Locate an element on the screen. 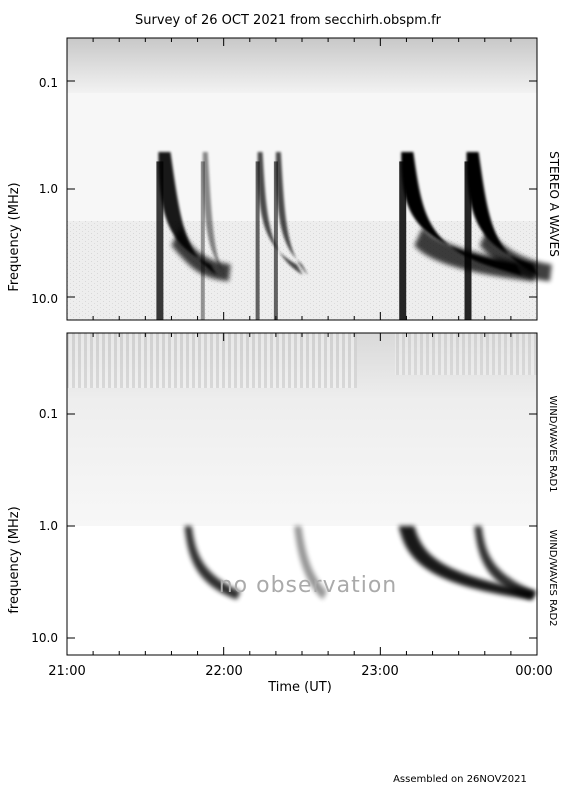  stereo-tick-label-10.0: 10.0 is located at coordinates (44, 299).